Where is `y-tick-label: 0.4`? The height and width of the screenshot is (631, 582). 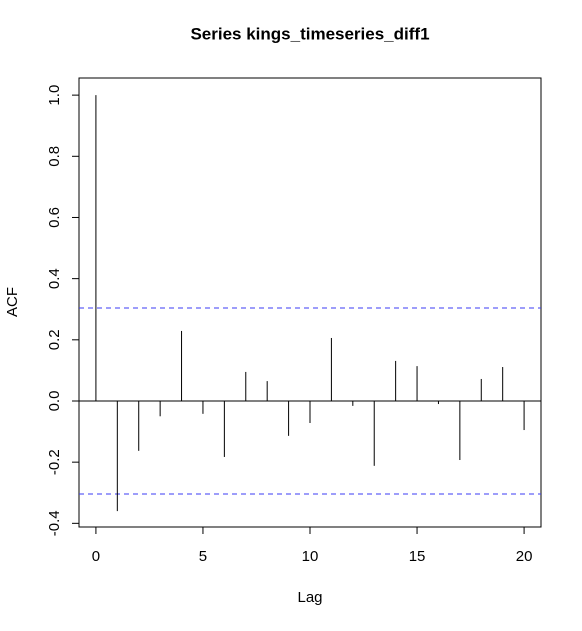
y-tick-label: 0.4 is located at coordinates (54, 278).